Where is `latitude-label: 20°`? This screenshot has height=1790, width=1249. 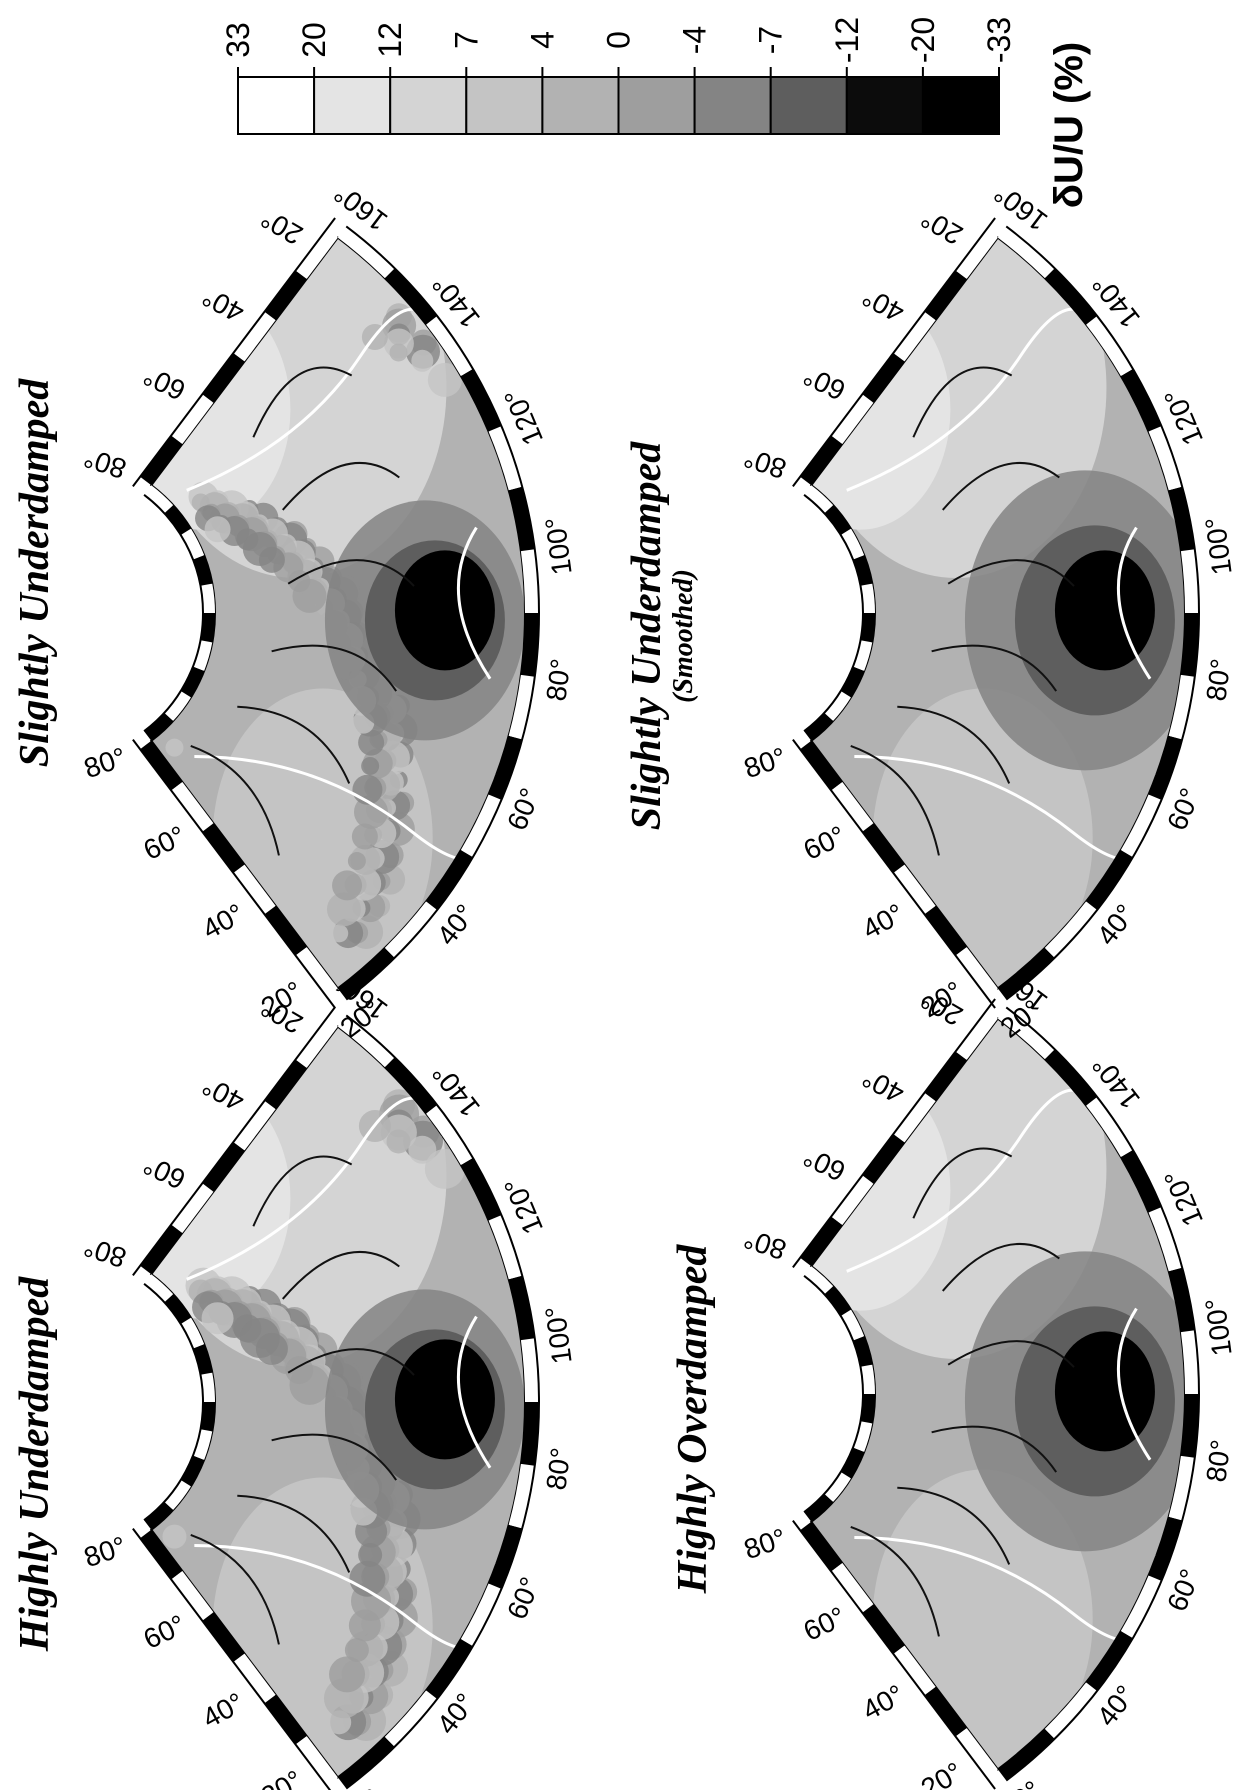
latitude-label: 20° is located at coordinates (942, 227).